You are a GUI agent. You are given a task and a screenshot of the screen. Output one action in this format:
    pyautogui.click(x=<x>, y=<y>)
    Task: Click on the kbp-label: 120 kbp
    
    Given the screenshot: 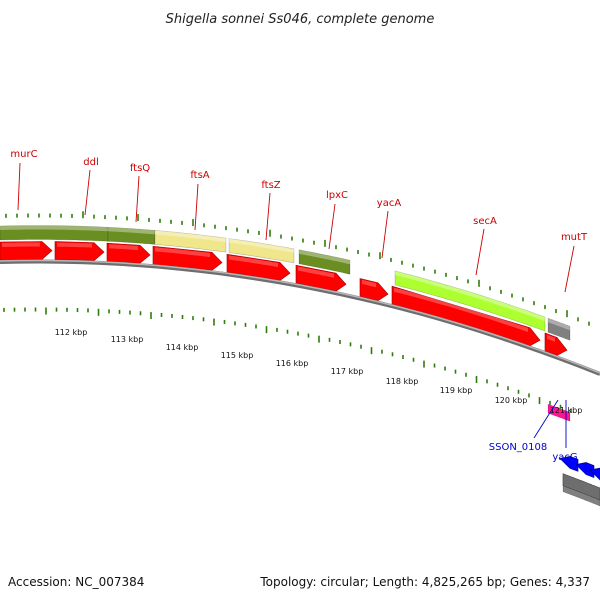 What is the action you would take?
    pyautogui.click(x=511, y=400)
    